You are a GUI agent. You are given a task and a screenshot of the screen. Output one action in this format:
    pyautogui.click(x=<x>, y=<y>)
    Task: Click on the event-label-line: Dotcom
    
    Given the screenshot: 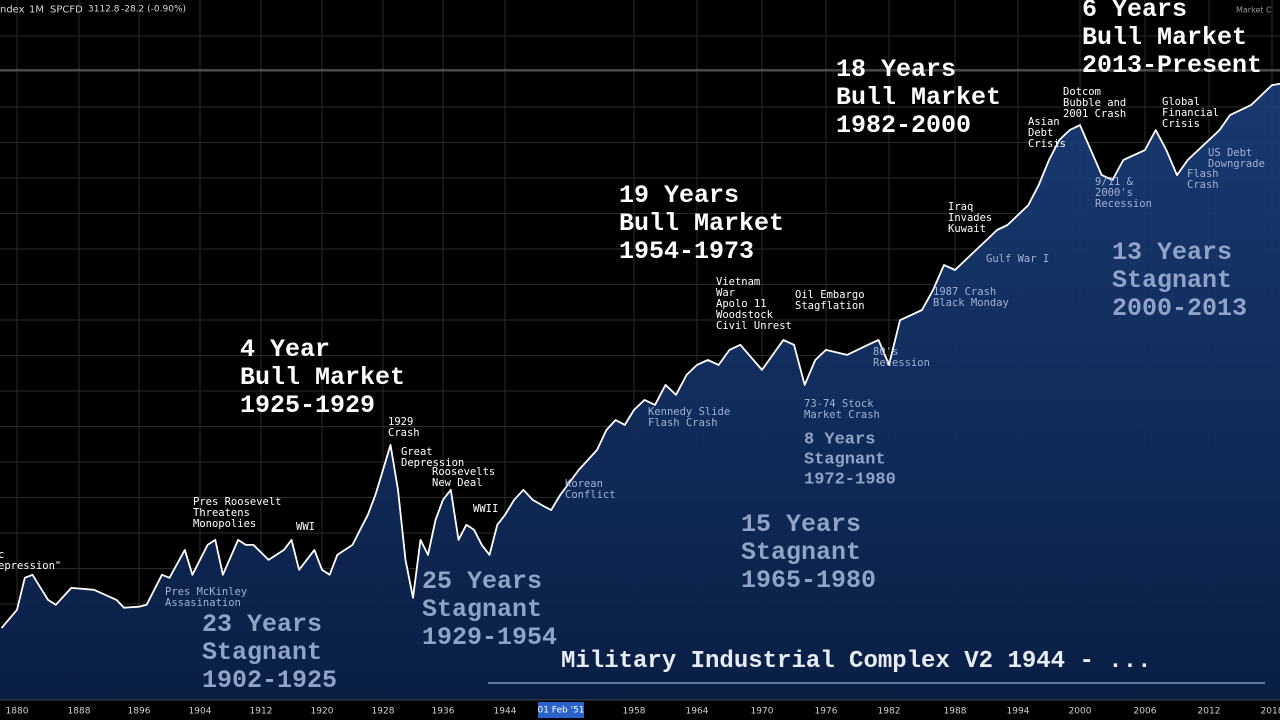 What is the action you would take?
    pyautogui.click(x=1082, y=92)
    